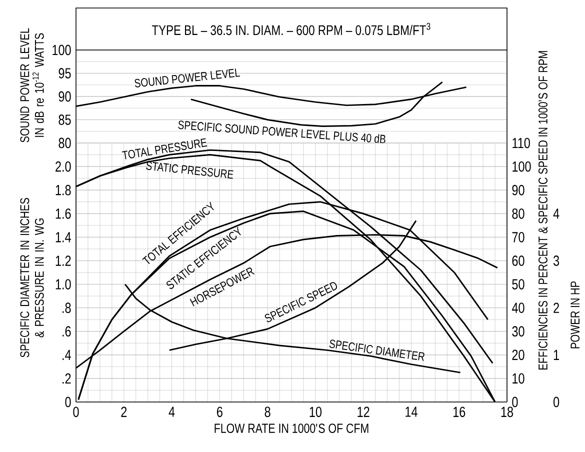  Describe the element at coordinates (518, 331) in the screenshot. I see `y2-tick-label: 30` at that location.